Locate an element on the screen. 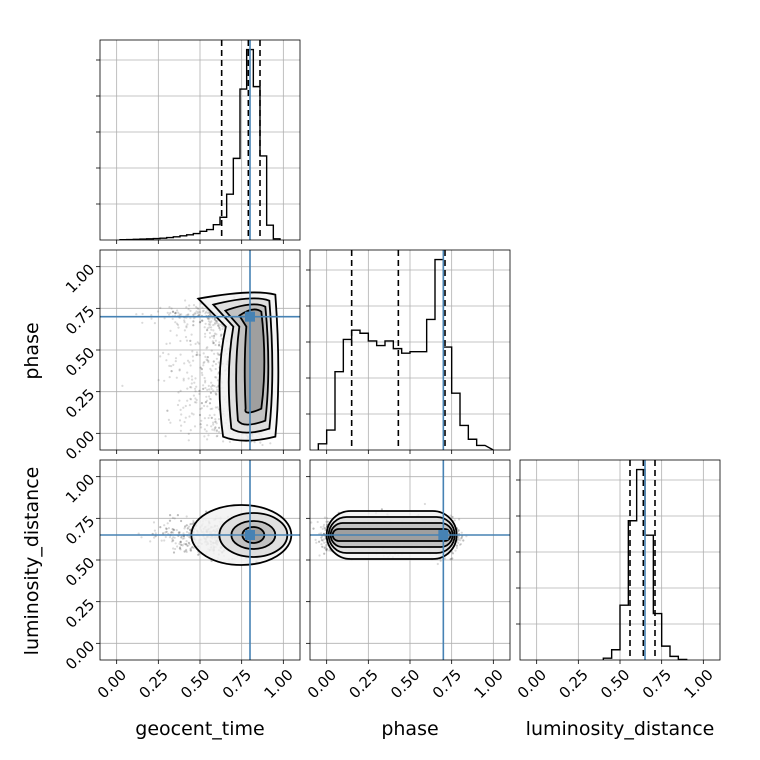 This screenshot has height=760, width=760. histogram-panel-phase is located at coordinates (410, 350).